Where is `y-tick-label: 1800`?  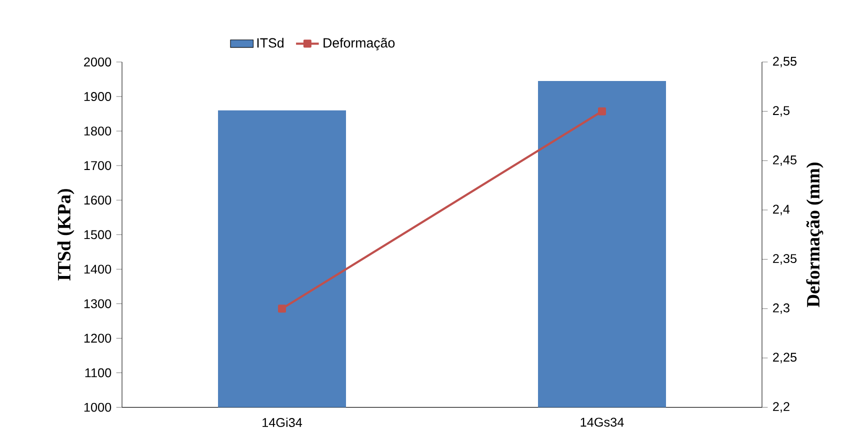
y-tick-label: 1800 is located at coordinates (98, 131).